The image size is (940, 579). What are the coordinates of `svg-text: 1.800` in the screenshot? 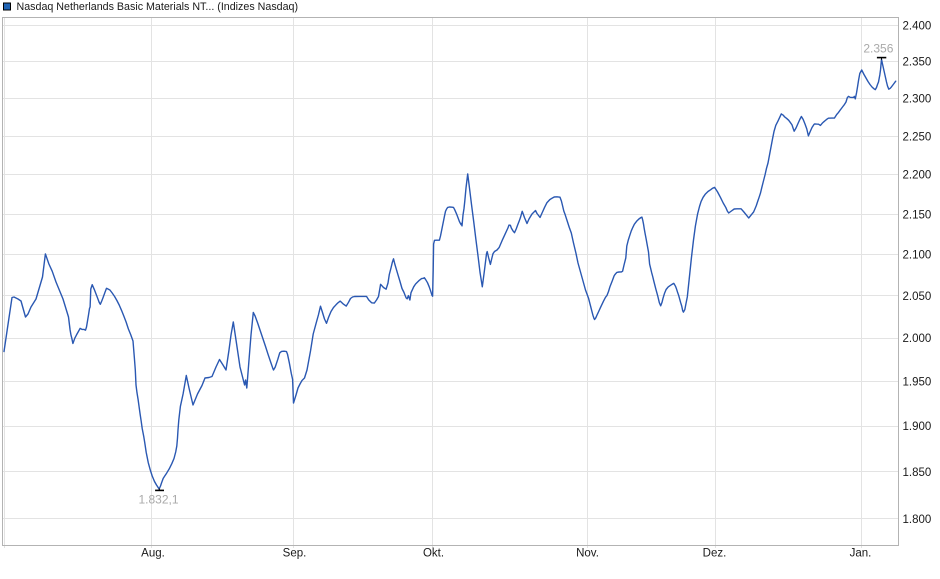 It's located at (917, 520).